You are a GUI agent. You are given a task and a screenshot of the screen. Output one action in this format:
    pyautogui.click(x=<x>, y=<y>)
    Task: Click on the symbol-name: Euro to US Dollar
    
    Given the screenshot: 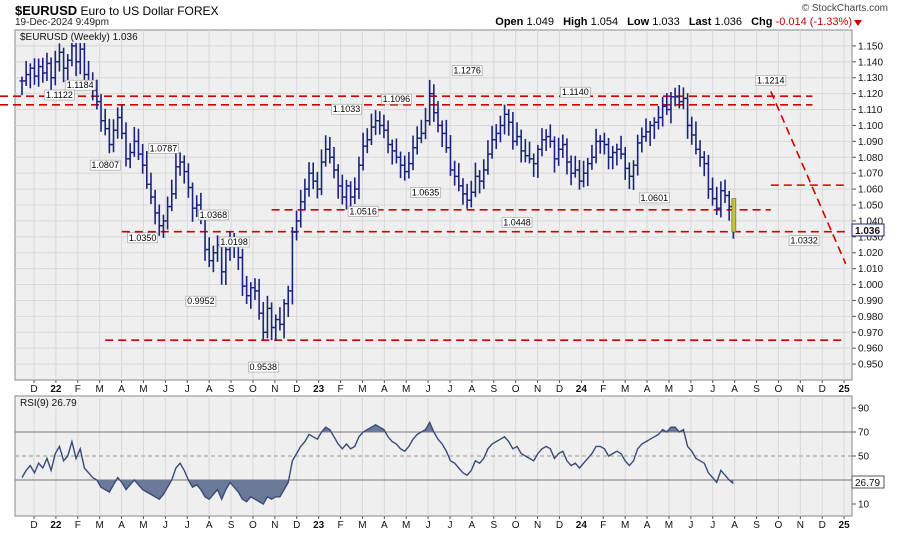 What is the action you would take?
    pyautogui.click(x=127, y=11)
    